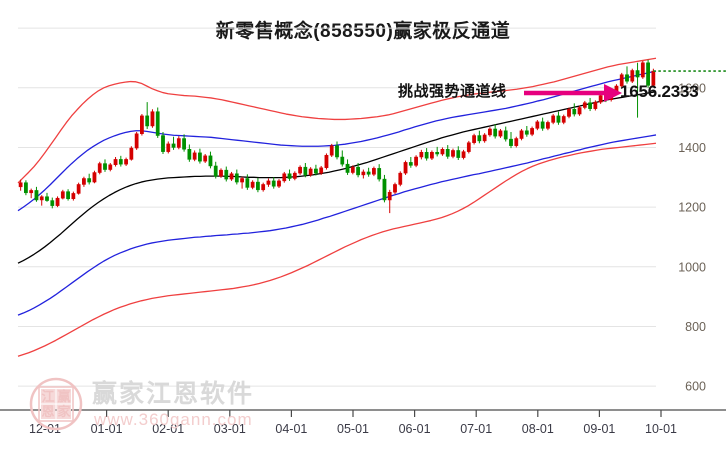 The image size is (726, 450). What do you see at coordinates (353, 429) in the screenshot?
I see `x-tick-label: 05-01` at bounding box center [353, 429].